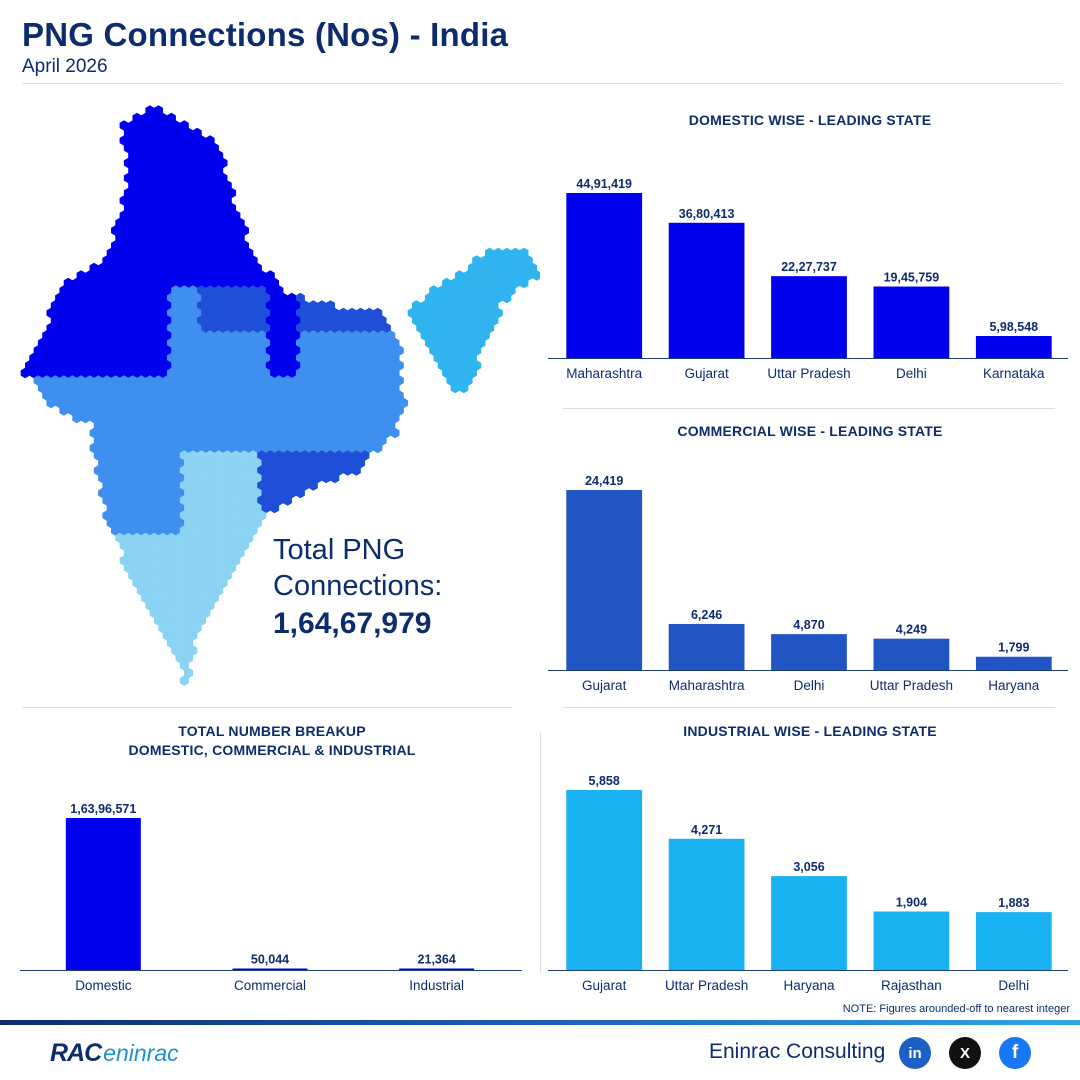 Image resolution: width=1080 pixels, height=1080 pixels. Describe the element at coordinates (1013, 903) in the screenshot. I see `bar-value-label: 1,883` at that location.